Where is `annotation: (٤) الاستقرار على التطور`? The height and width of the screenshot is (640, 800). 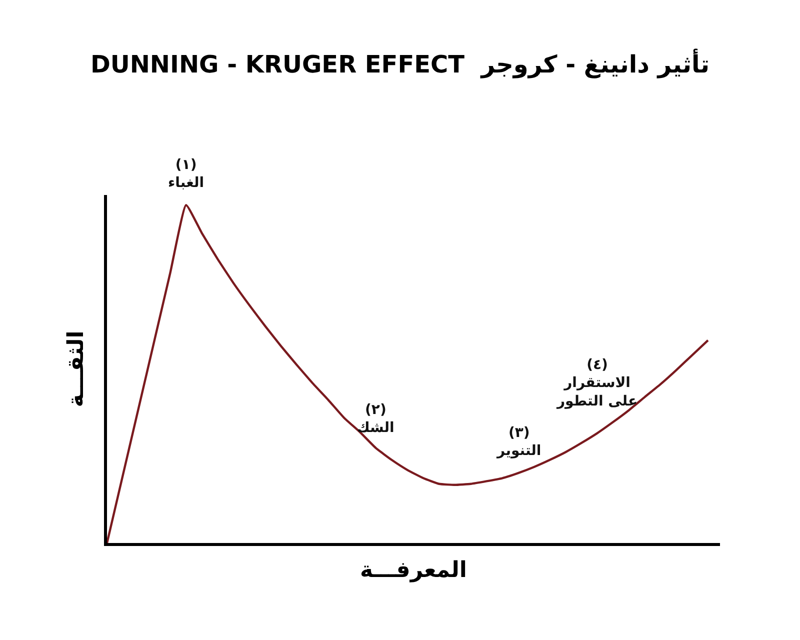 annotation: (٤) الاستقرار على التطور is located at coordinates (597, 383).